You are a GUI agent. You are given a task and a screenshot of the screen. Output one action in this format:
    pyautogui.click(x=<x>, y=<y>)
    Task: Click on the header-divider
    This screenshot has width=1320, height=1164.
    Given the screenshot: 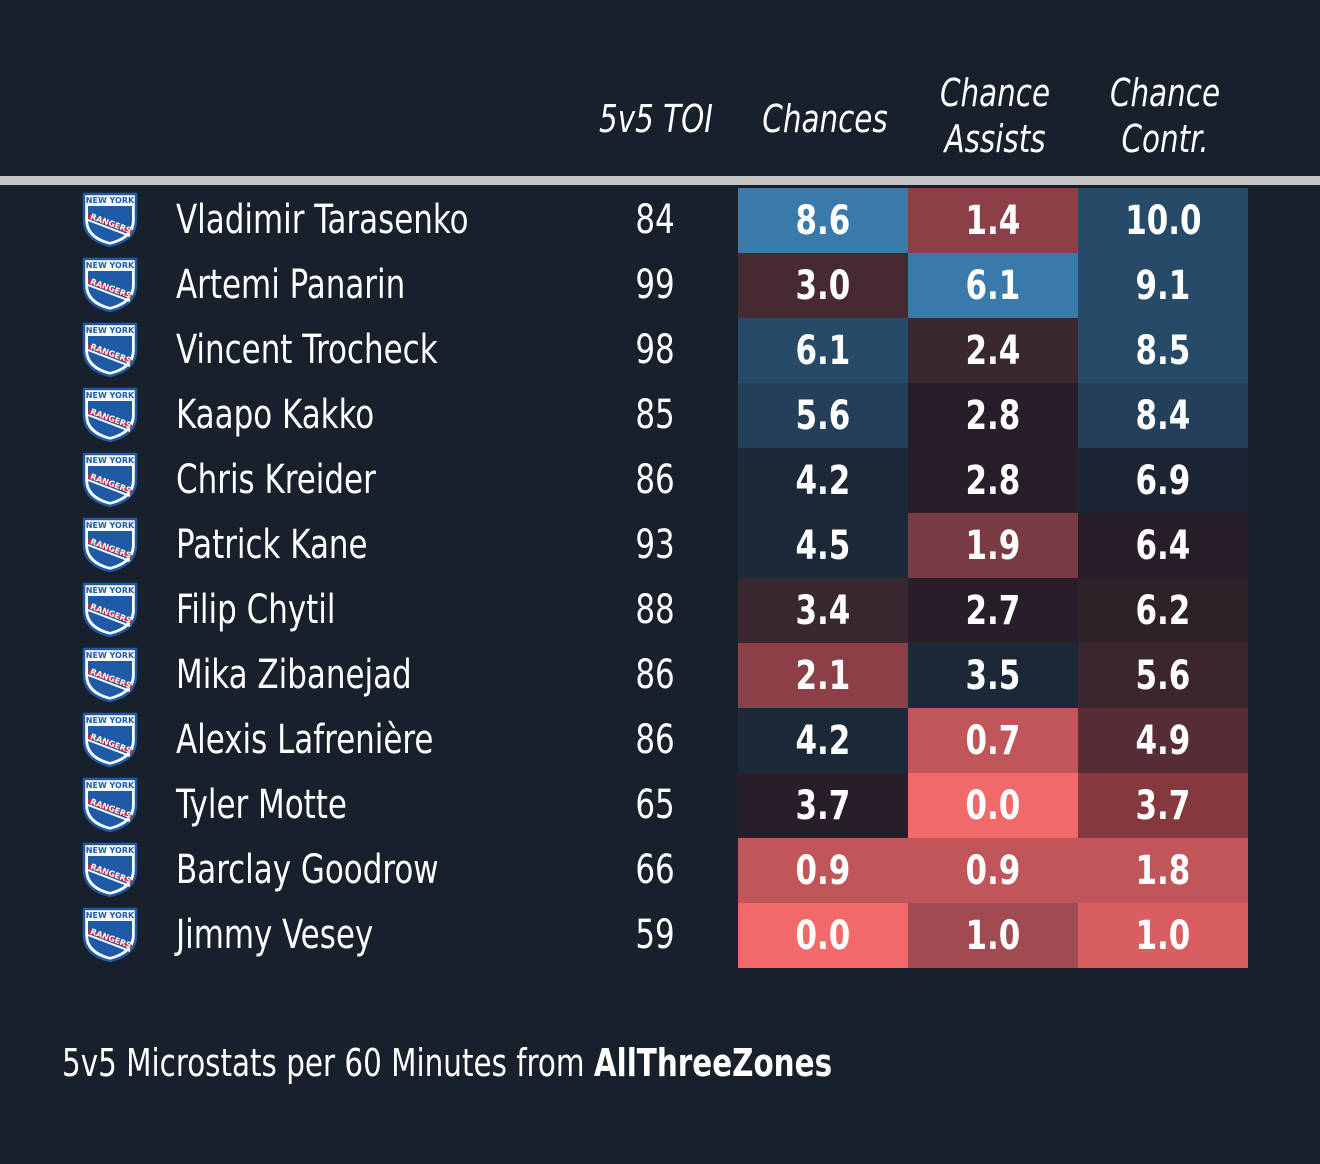 What is the action you would take?
    pyautogui.click(x=660, y=180)
    